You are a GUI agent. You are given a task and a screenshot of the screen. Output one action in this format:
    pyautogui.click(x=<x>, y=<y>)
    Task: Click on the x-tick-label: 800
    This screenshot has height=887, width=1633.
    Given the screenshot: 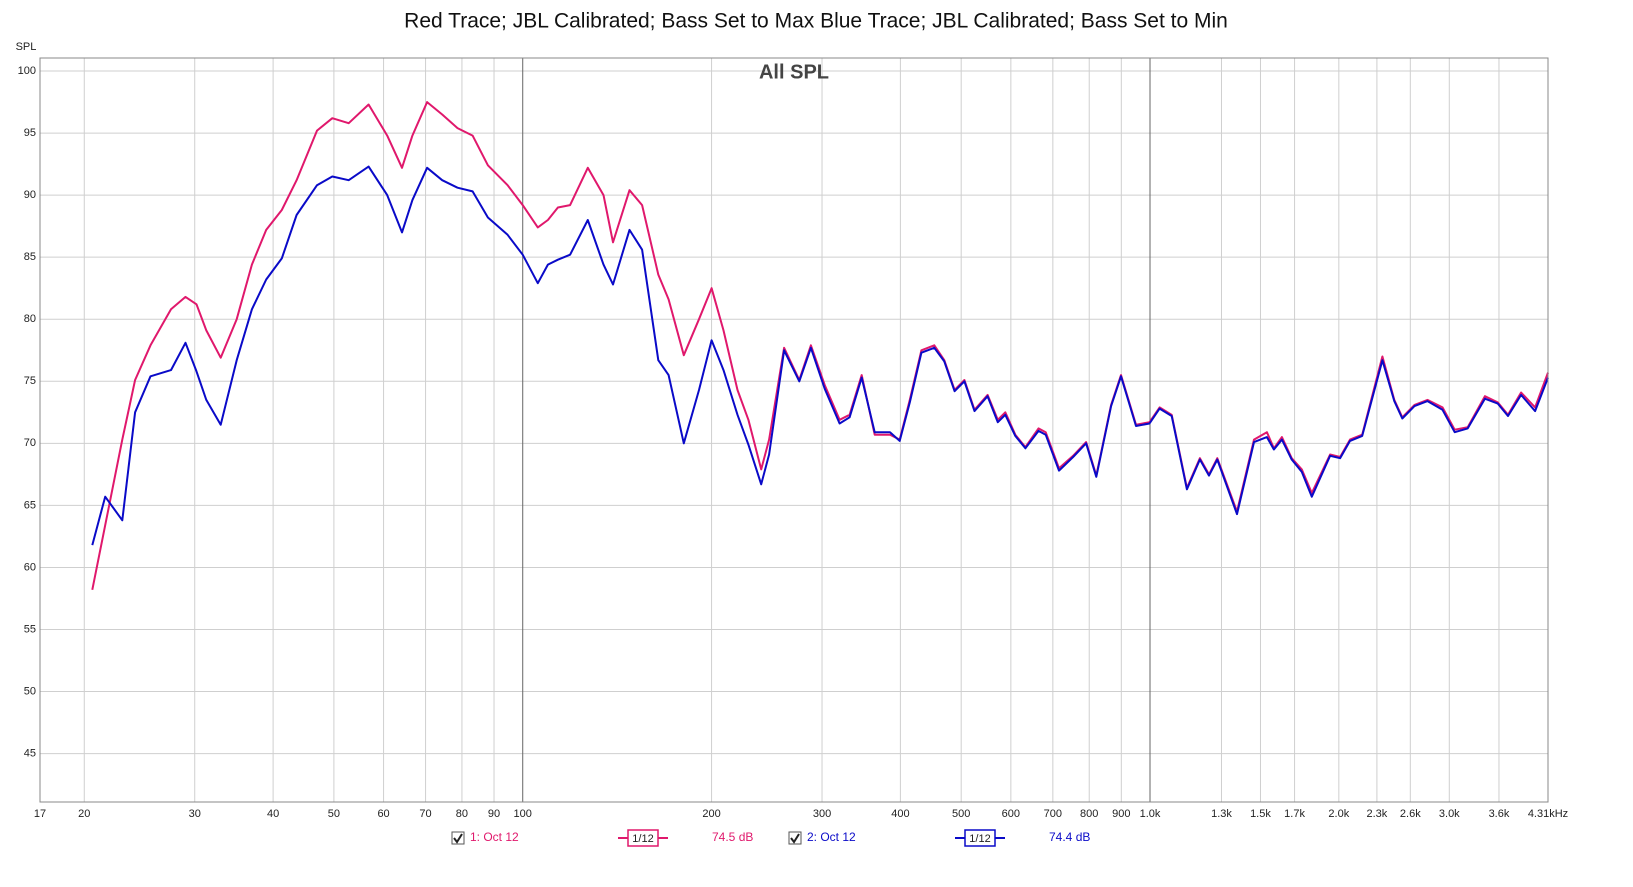 What is the action you would take?
    pyautogui.click(x=1089, y=814)
    